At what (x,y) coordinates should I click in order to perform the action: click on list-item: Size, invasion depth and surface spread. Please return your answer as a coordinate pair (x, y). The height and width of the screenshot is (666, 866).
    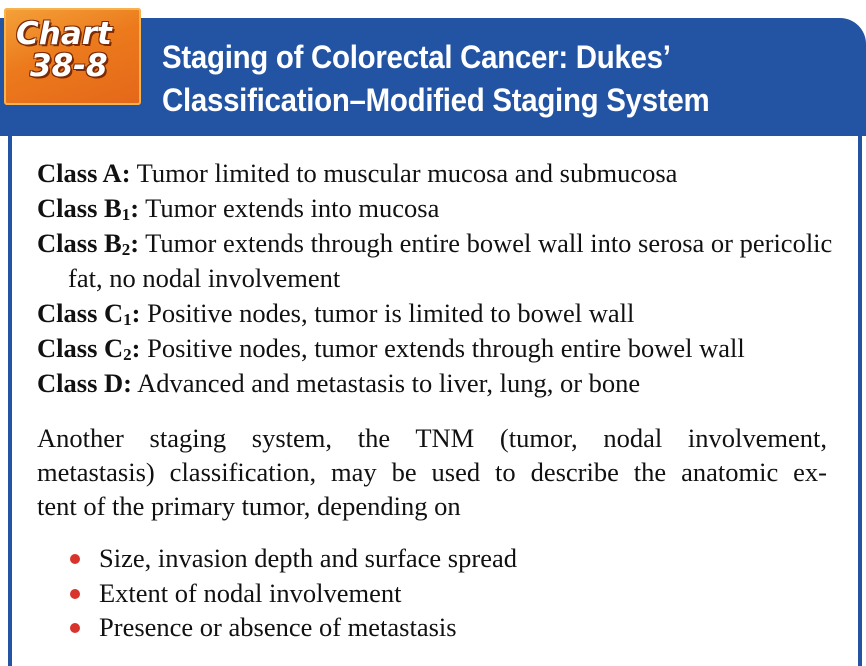
    Looking at the image, I should click on (446, 558).